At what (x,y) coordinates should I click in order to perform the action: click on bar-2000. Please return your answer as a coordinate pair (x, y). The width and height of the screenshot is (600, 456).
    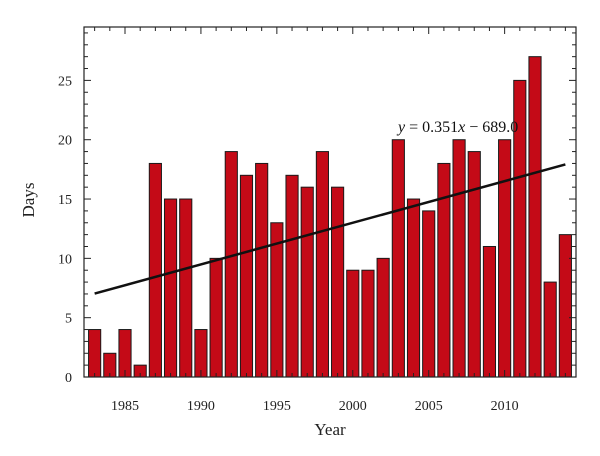
    Looking at the image, I should click on (353, 323).